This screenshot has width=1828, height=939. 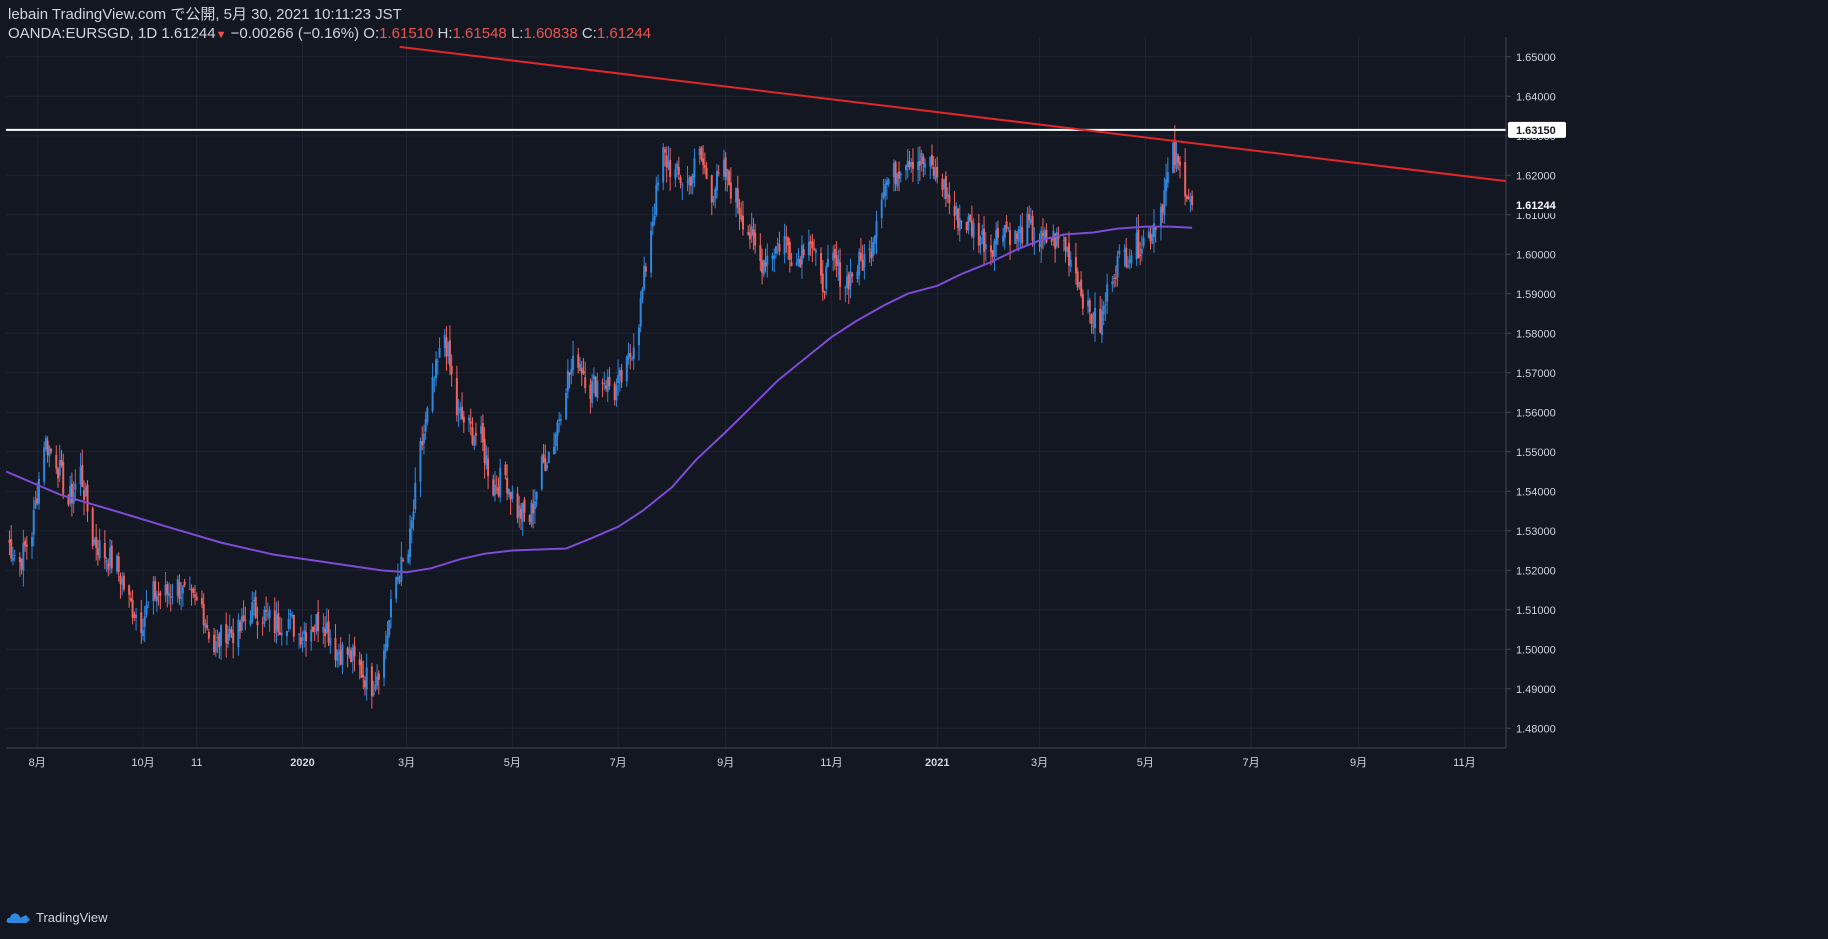 What do you see at coordinates (1537, 205) in the screenshot?
I see `last-price-label-bg` at bounding box center [1537, 205].